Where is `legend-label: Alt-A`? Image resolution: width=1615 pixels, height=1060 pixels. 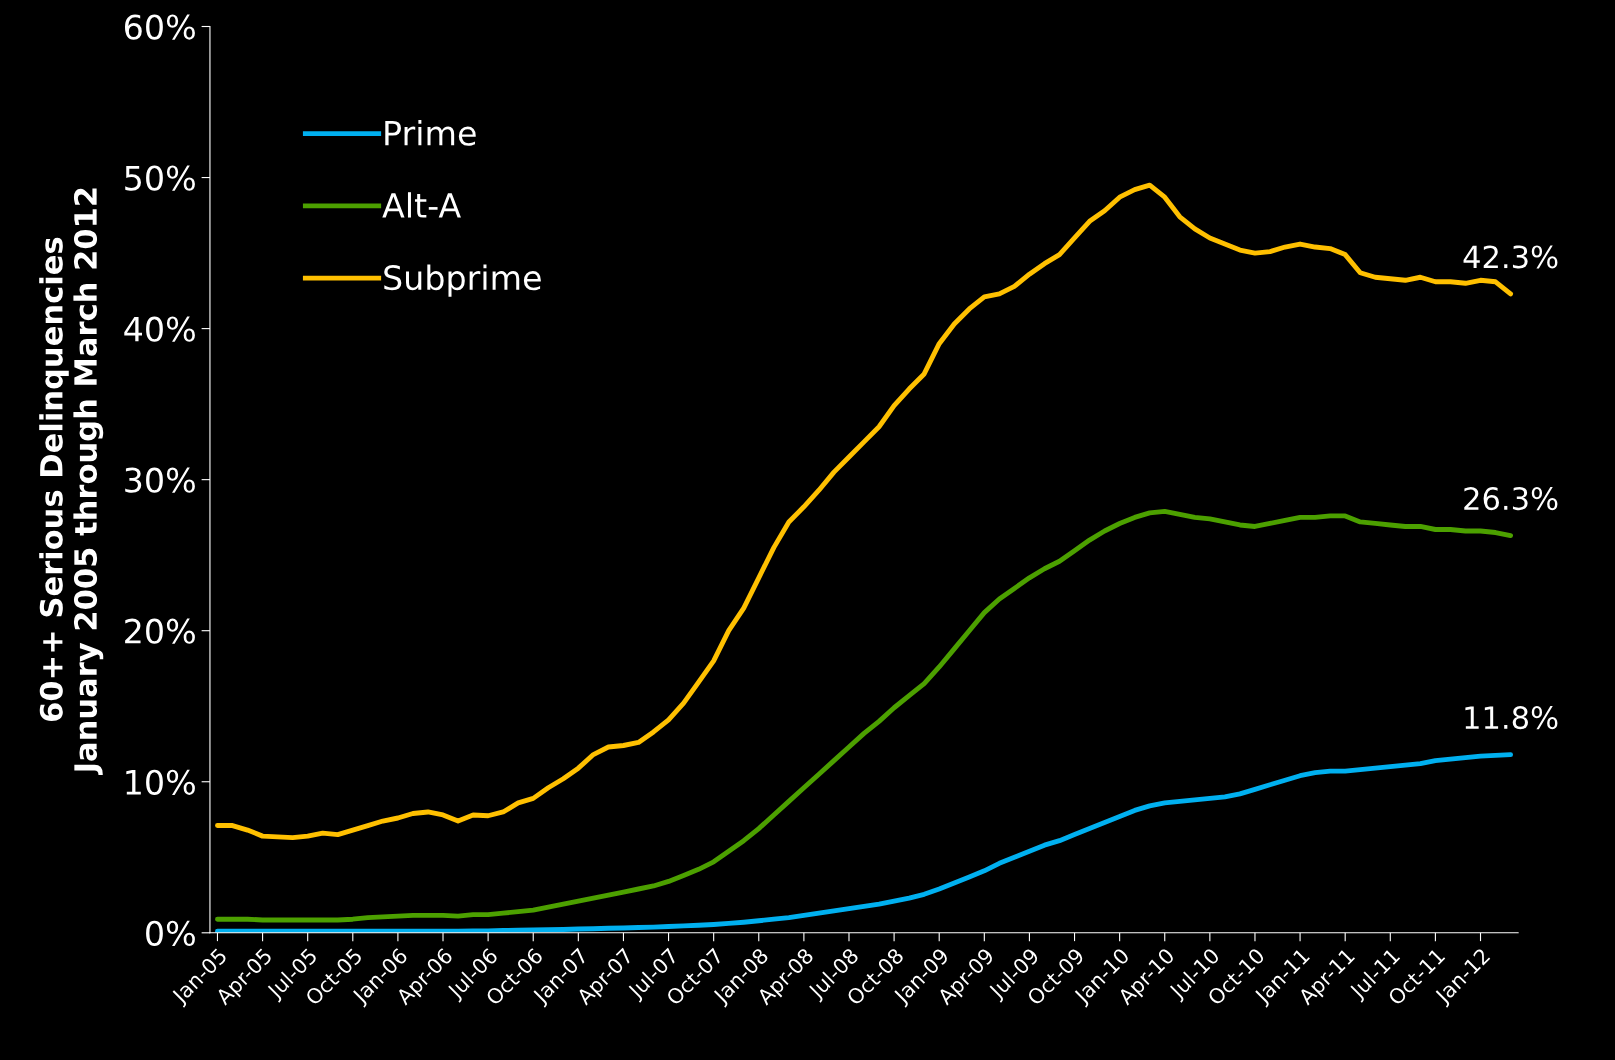
legend-label: Alt-A is located at coordinates (421, 205).